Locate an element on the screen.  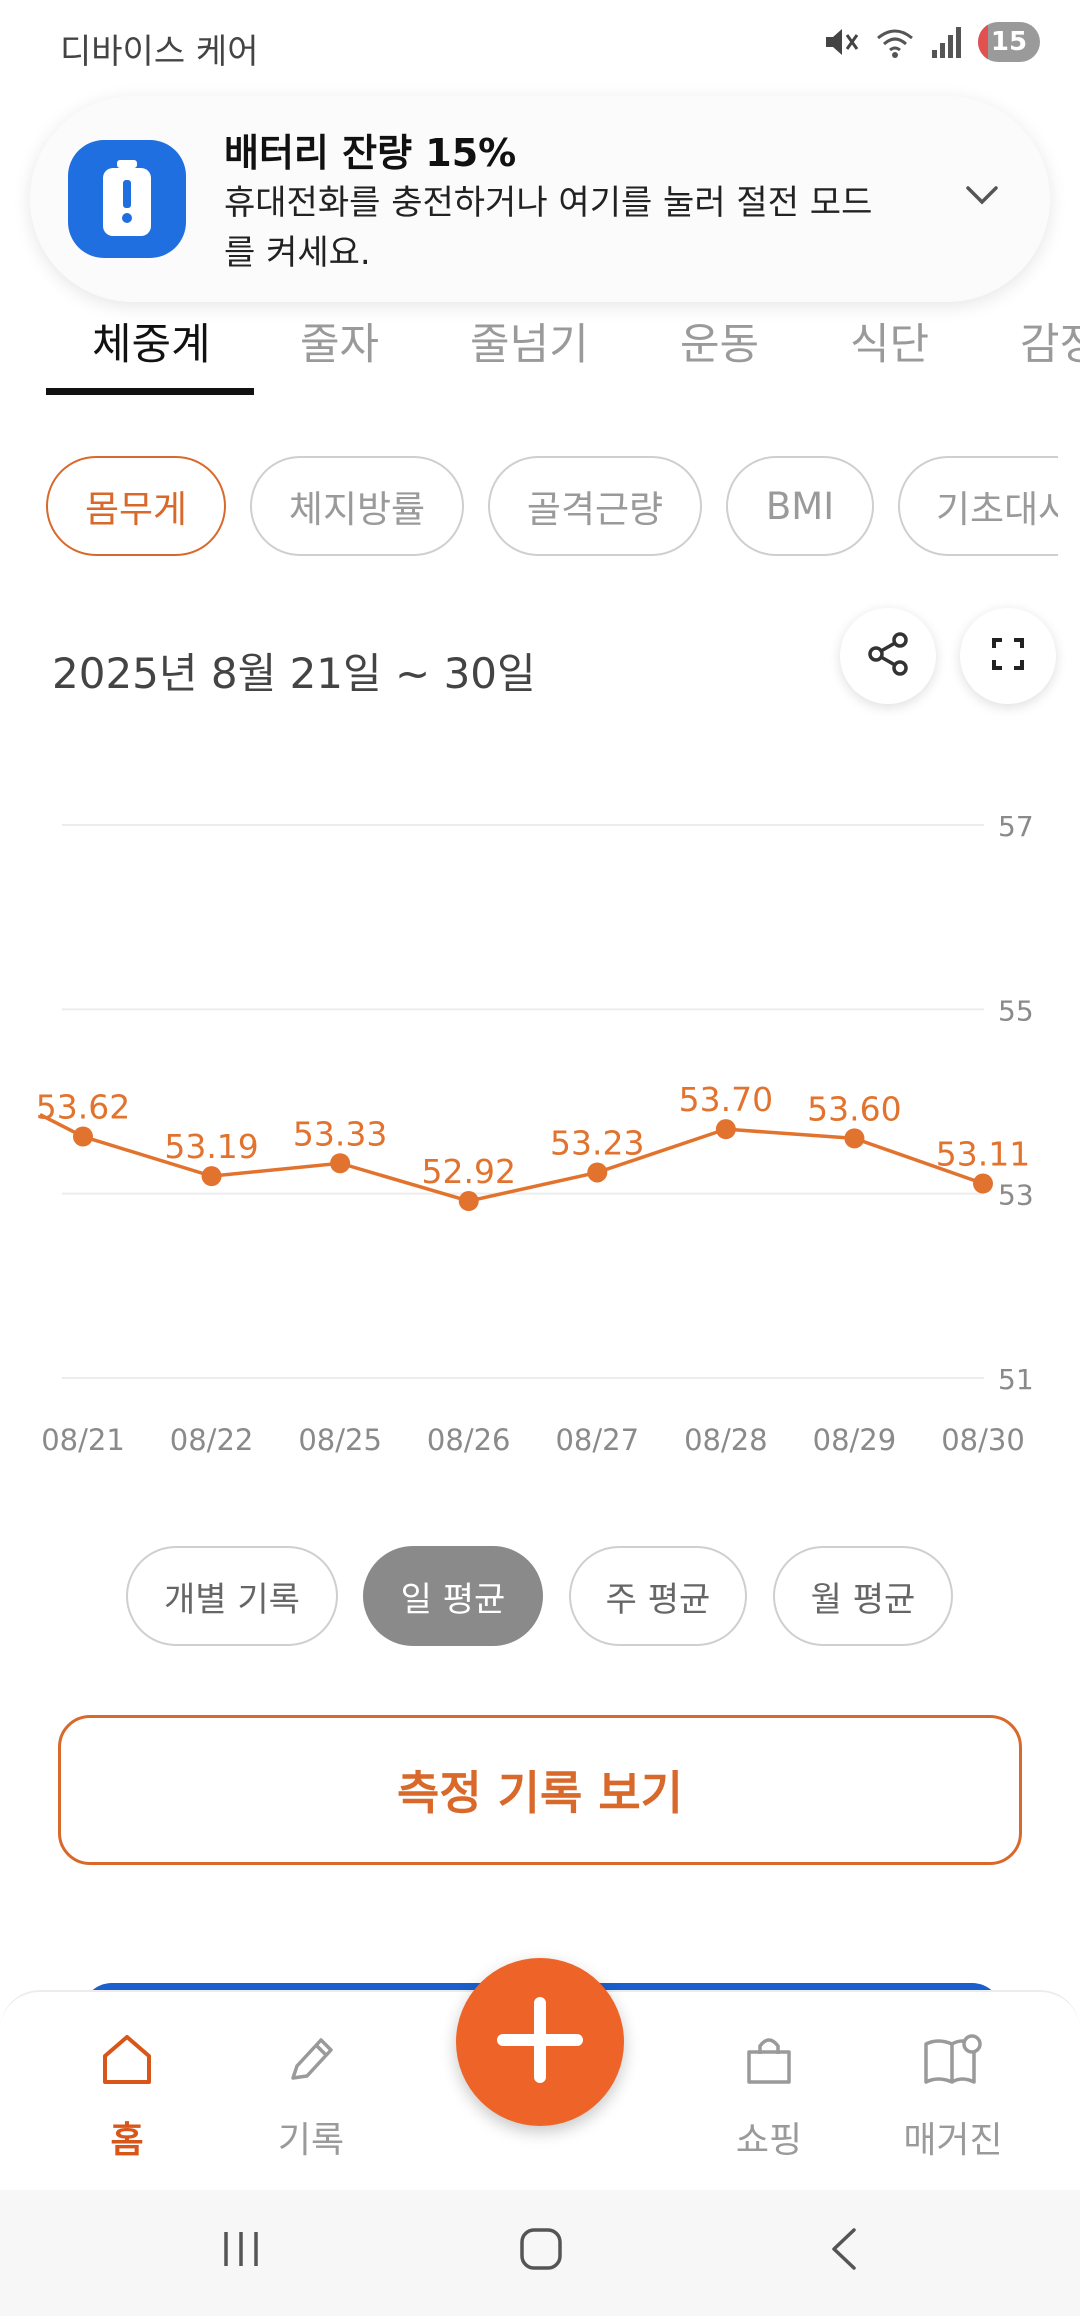
weight-series-line is located at coordinates (533, 1165).